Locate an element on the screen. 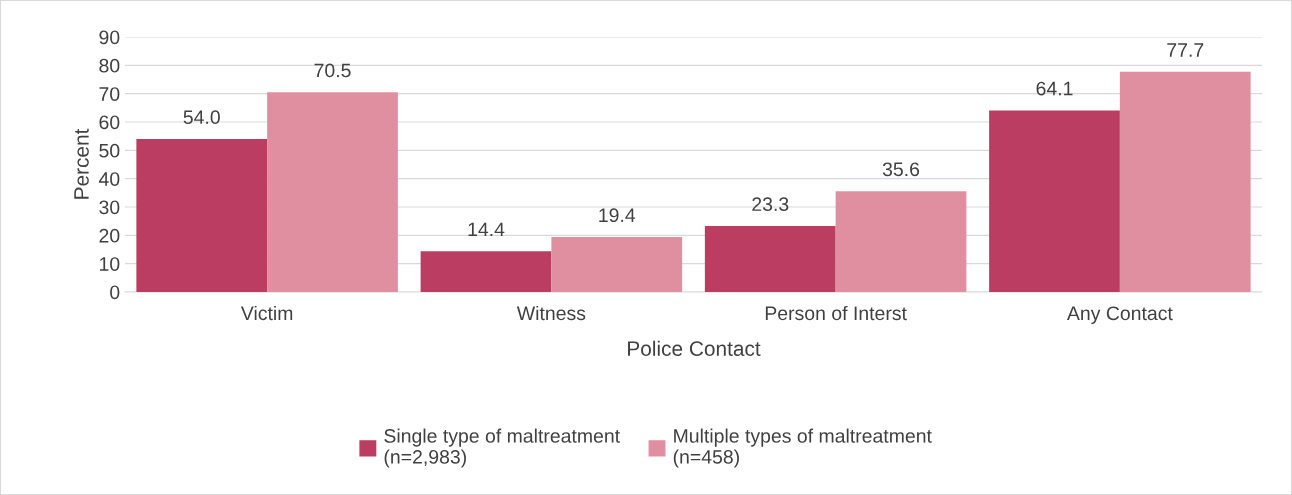  x-tick-label: Witness is located at coordinates (551, 313).